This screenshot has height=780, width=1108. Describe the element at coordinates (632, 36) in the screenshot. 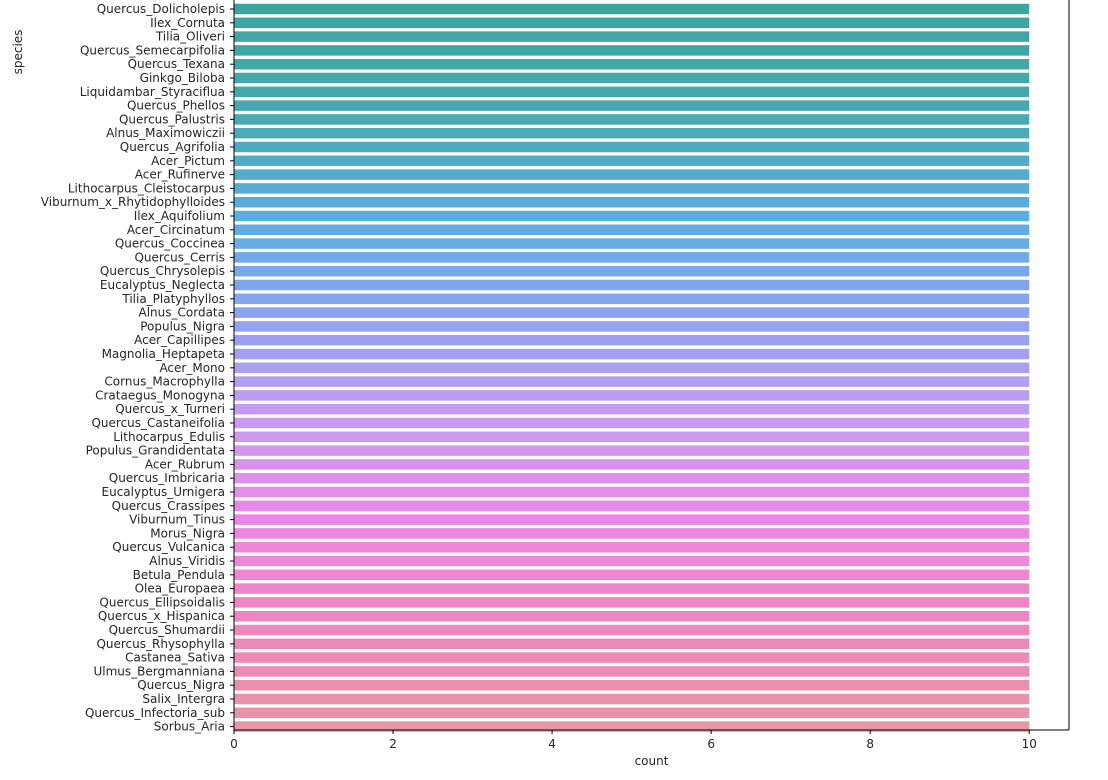

I see `bar-tilia-oliveri` at that location.